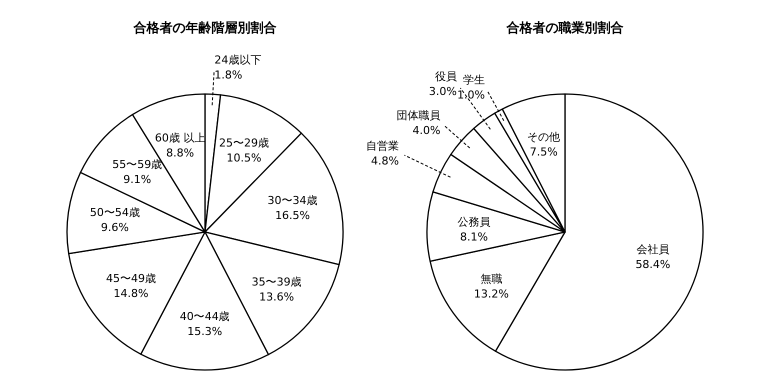 This screenshot has height=385, width=777. What do you see at coordinates (244, 143) in the screenshot?
I see `slice-label: 25〜29歳` at bounding box center [244, 143].